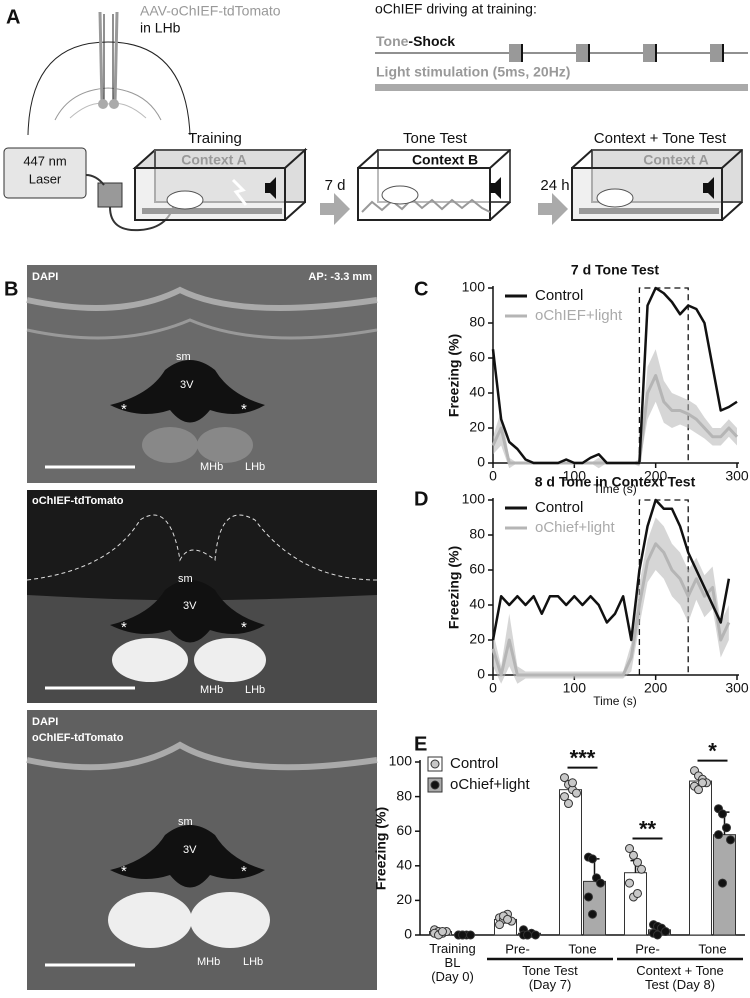  I want to click on context-label: Context A, so click(676, 160).